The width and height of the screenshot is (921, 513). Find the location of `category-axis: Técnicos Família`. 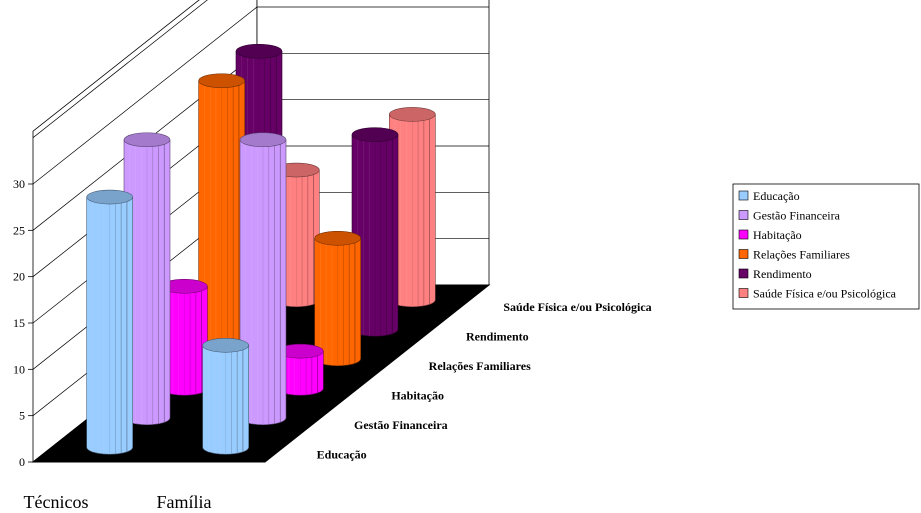

category-axis: Técnicos Família is located at coordinates (118, 502).